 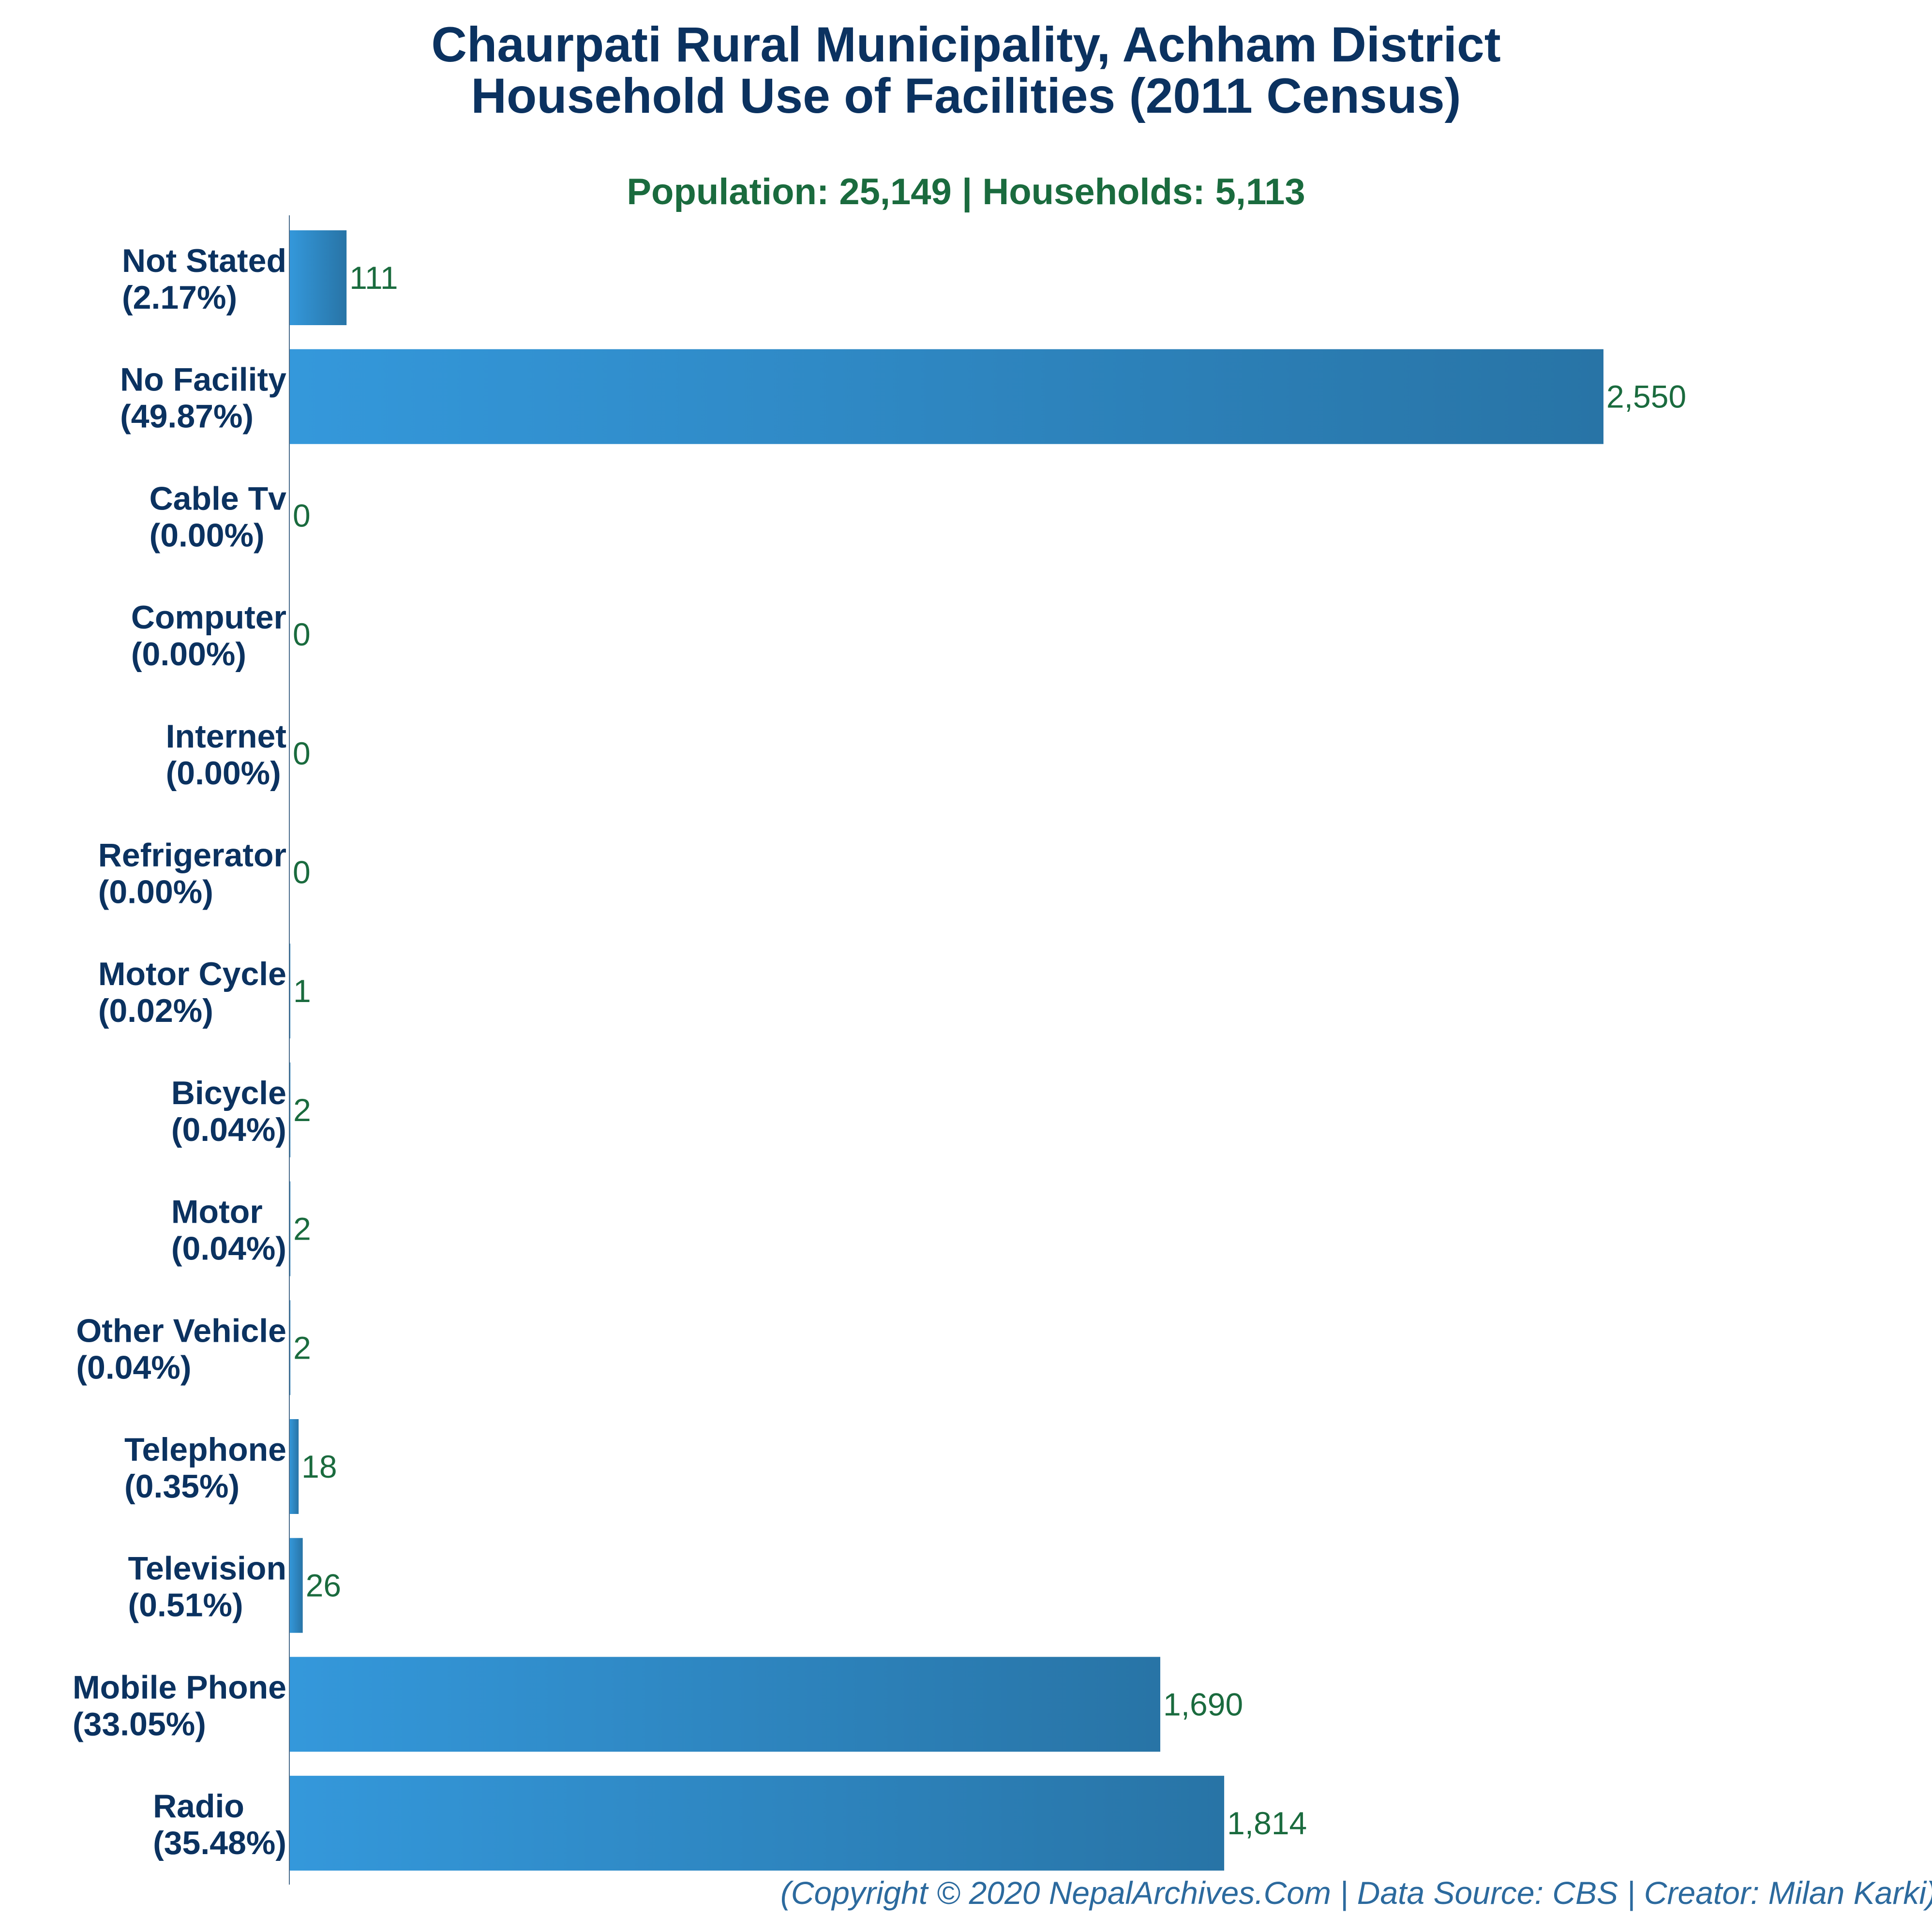 I want to click on category-label: Bicycle (0.04%), so click(x=228, y=1111).